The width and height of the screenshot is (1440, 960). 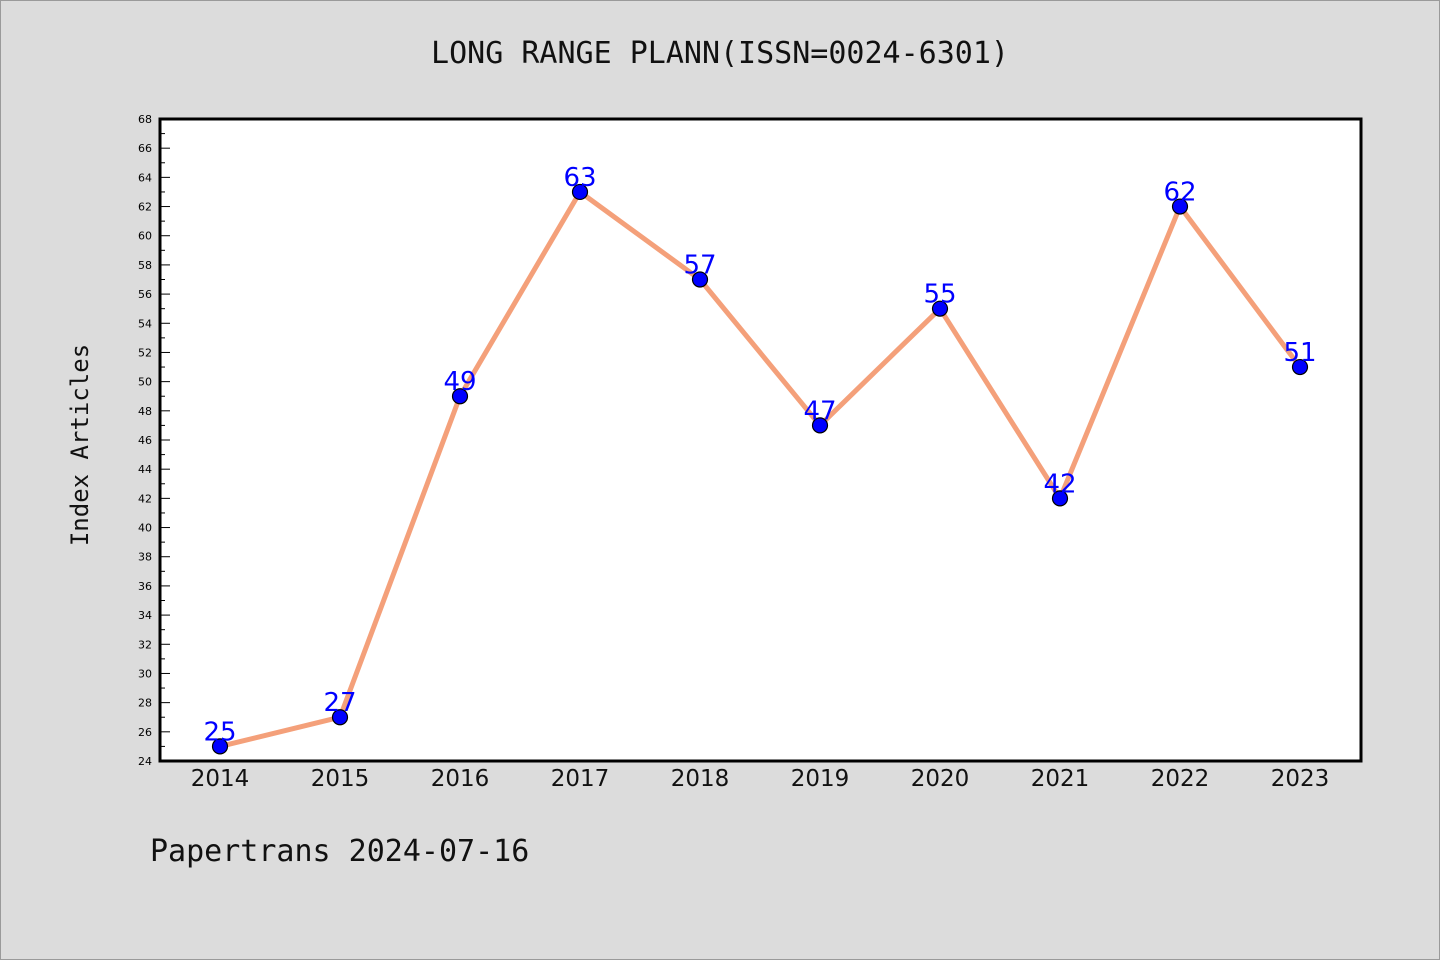 I want to click on data-label: 55, so click(x=939, y=295).